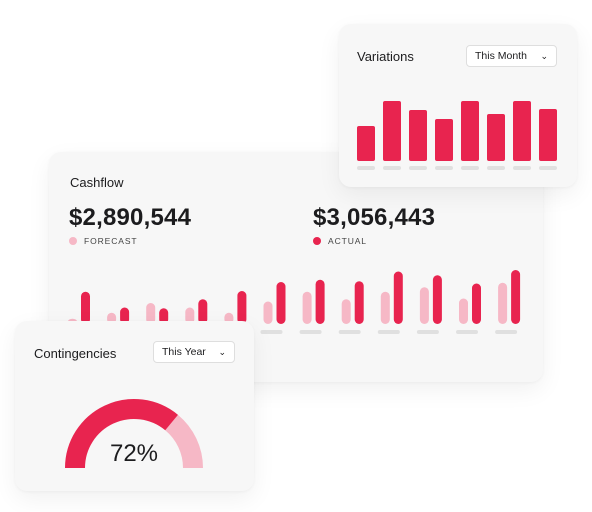 Image resolution: width=592 pixels, height=512 pixels. What do you see at coordinates (183, 441) in the screenshot?
I see `gauge-remaining-arc` at bounding box center [183, 441].